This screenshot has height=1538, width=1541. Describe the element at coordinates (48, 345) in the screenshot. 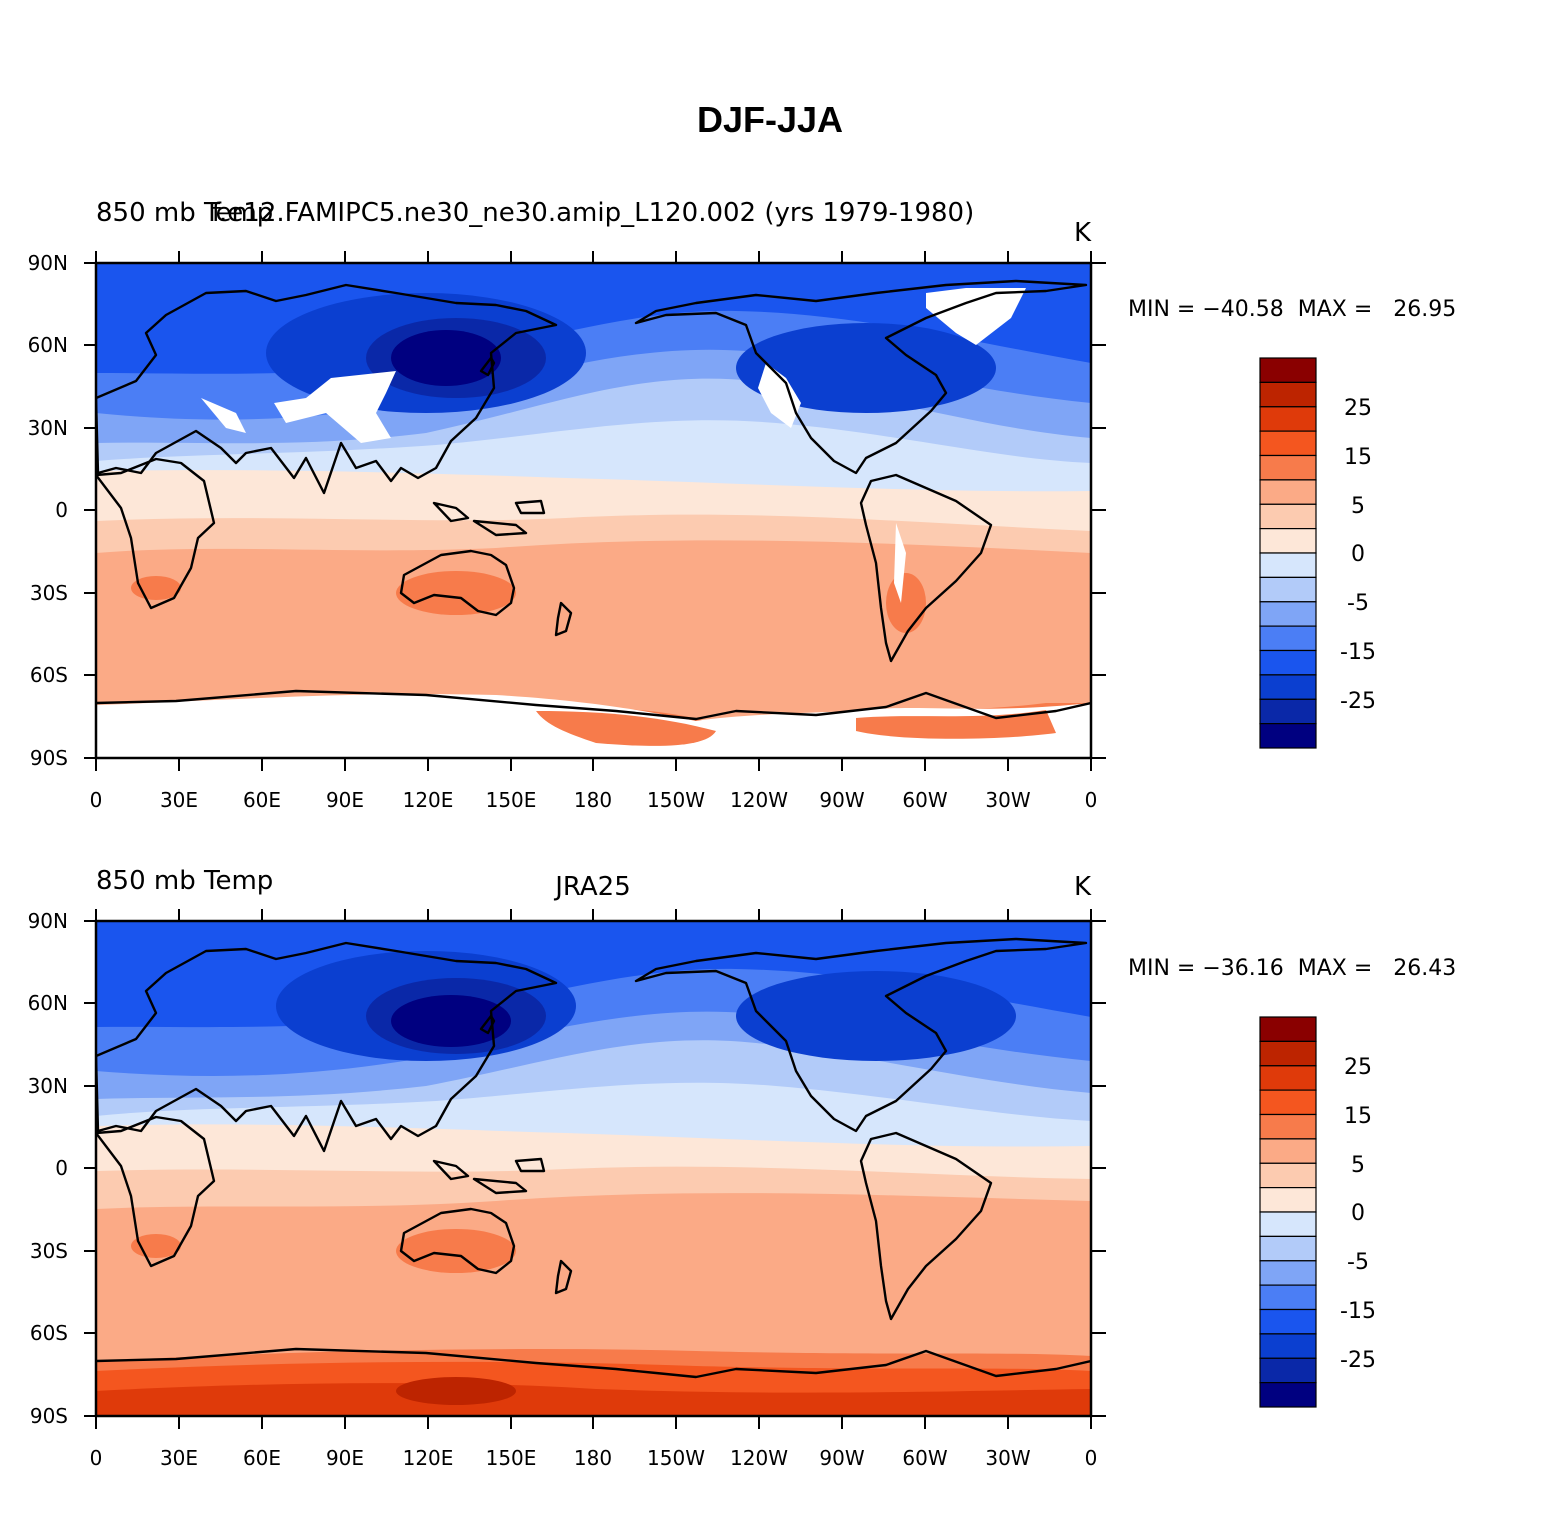

I see `lat-tick-label: 60N` at that location.